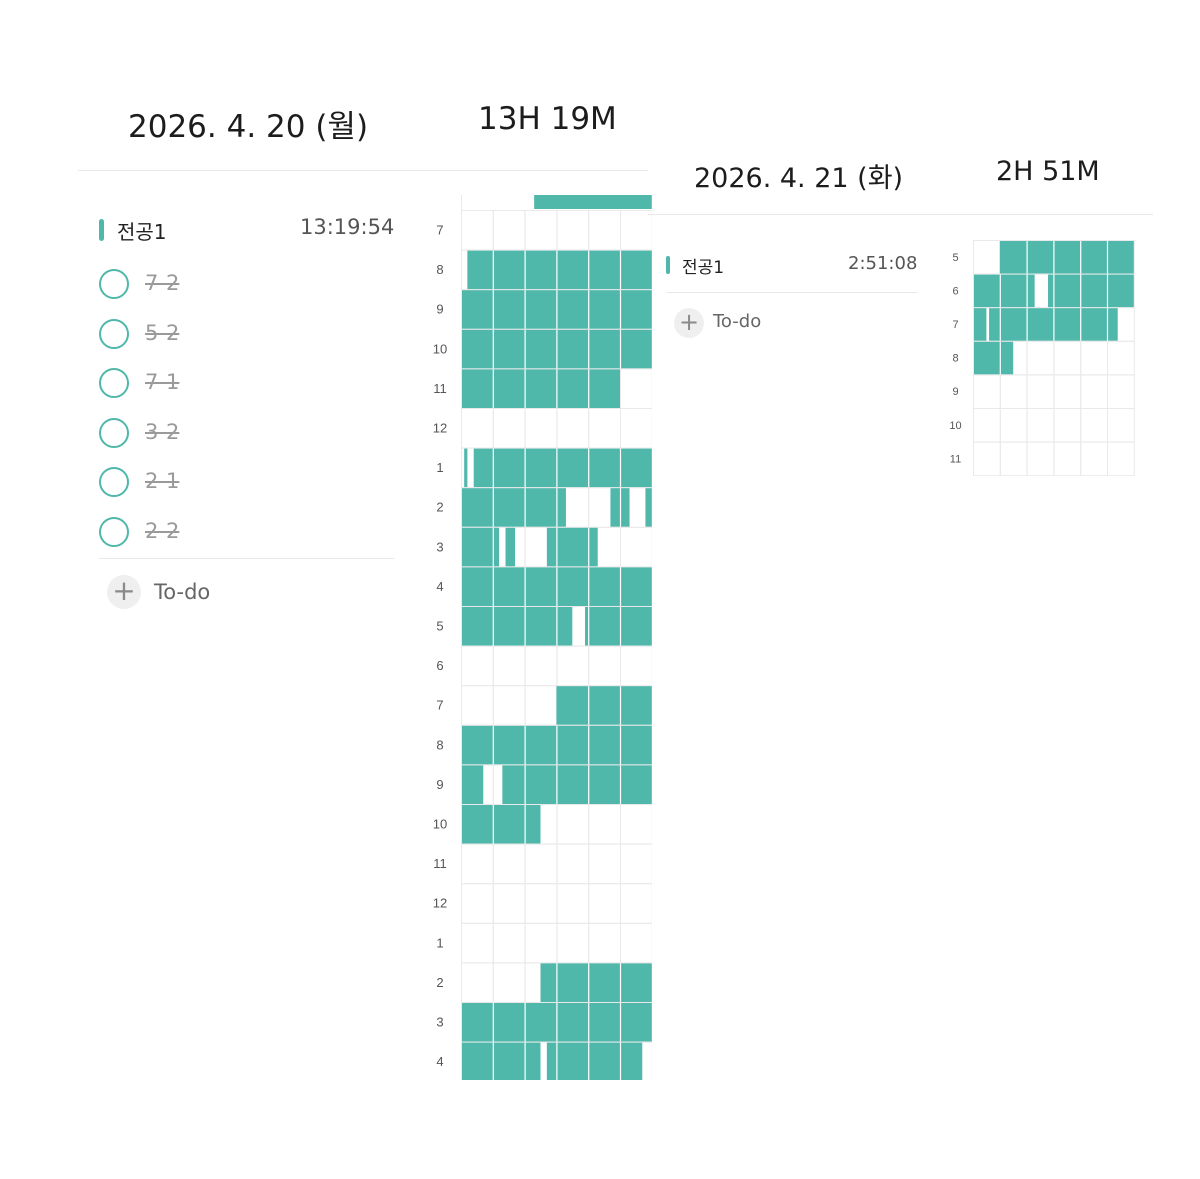 The image size is (1200, 1179). What do you see at coordinates (439, 1021) in the screenshot?
I see `hour-label: 3` at bounding box center [439, 1021].